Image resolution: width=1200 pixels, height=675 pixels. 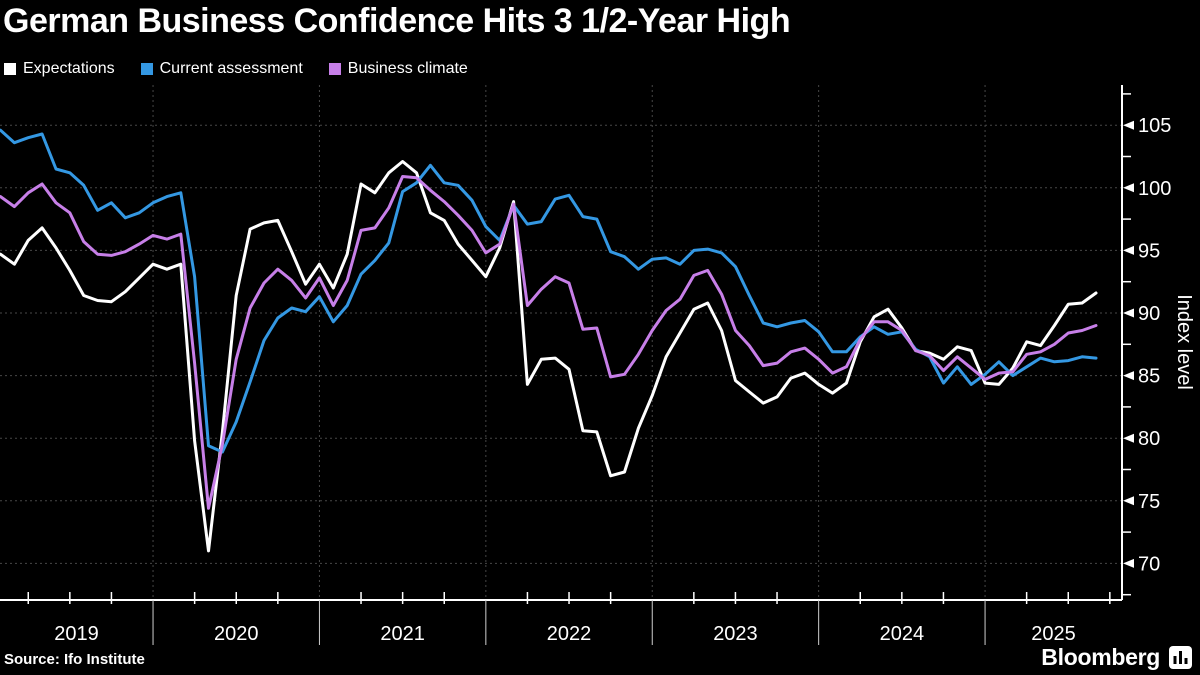 What do you see at coordinates (236, 634) in the screenshot?
I see `year-label: 2020` at bounding box center [236, 634].